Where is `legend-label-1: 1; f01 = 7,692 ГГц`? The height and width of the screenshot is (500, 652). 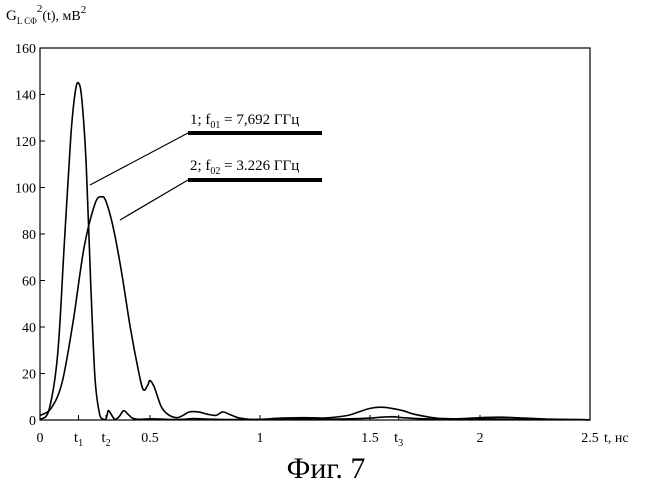
legend-label-1: 1; f01 = 7,692 ГГц is located at coordinates (244, 121).